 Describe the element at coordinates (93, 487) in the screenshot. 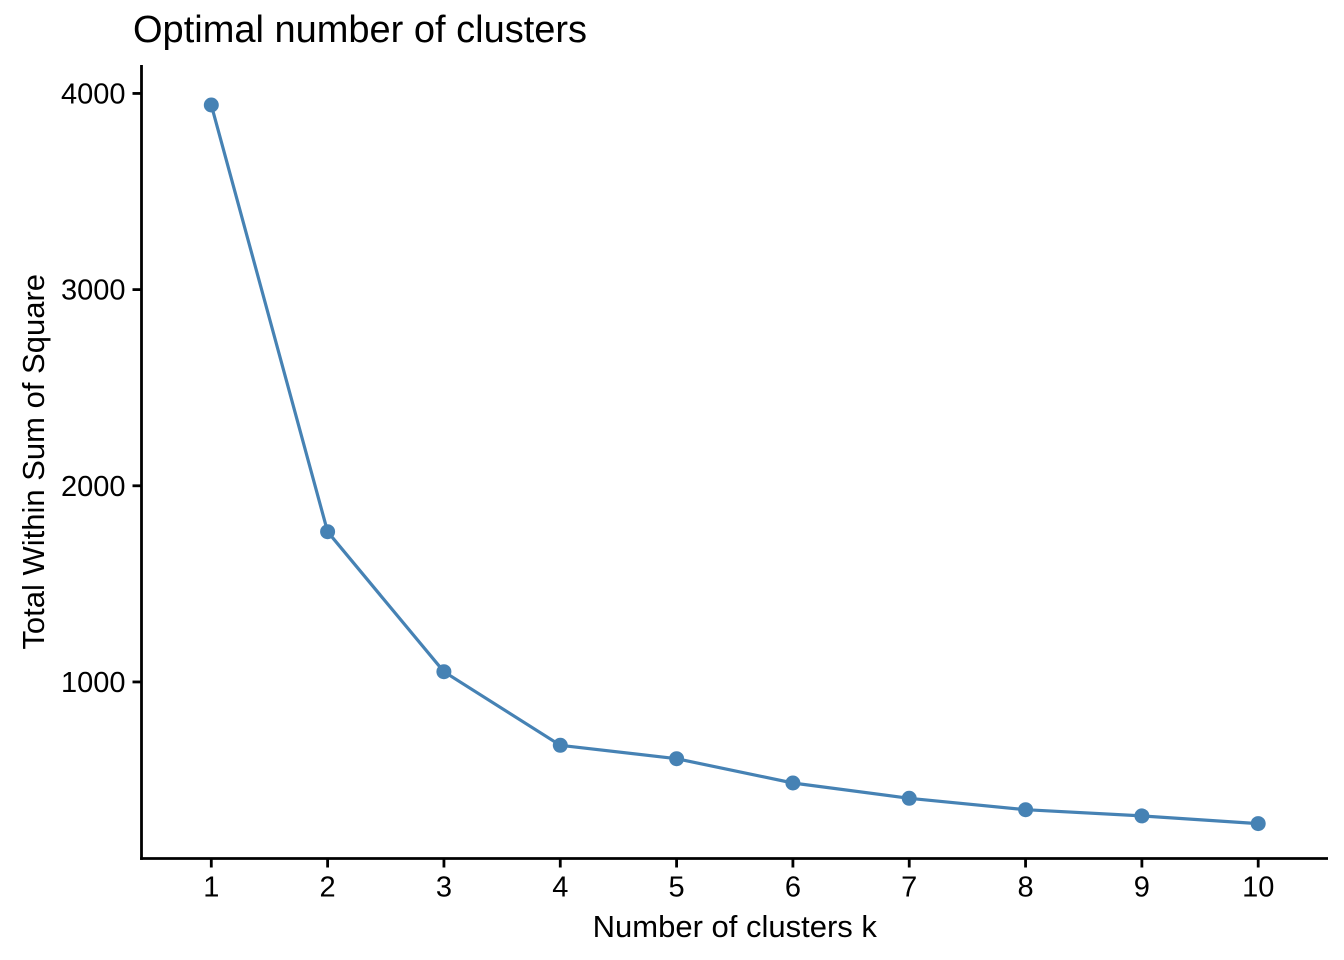

I see `y-tick-label: 2000` at that location.